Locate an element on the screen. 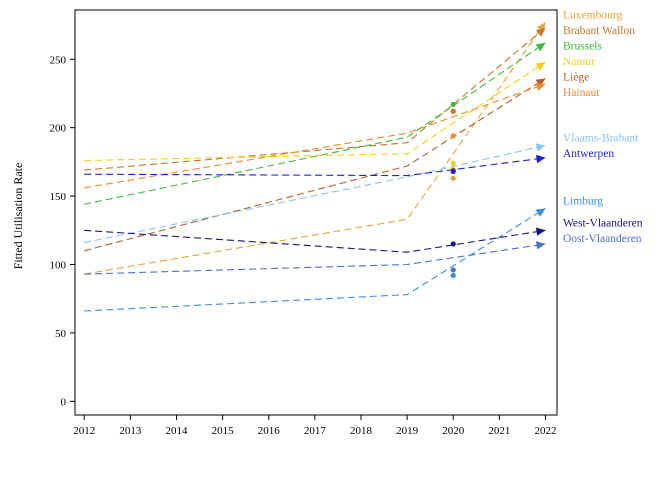 The image size is (672, 480). legend-label: Brabant Wallon is located at coordinates (599, 31).